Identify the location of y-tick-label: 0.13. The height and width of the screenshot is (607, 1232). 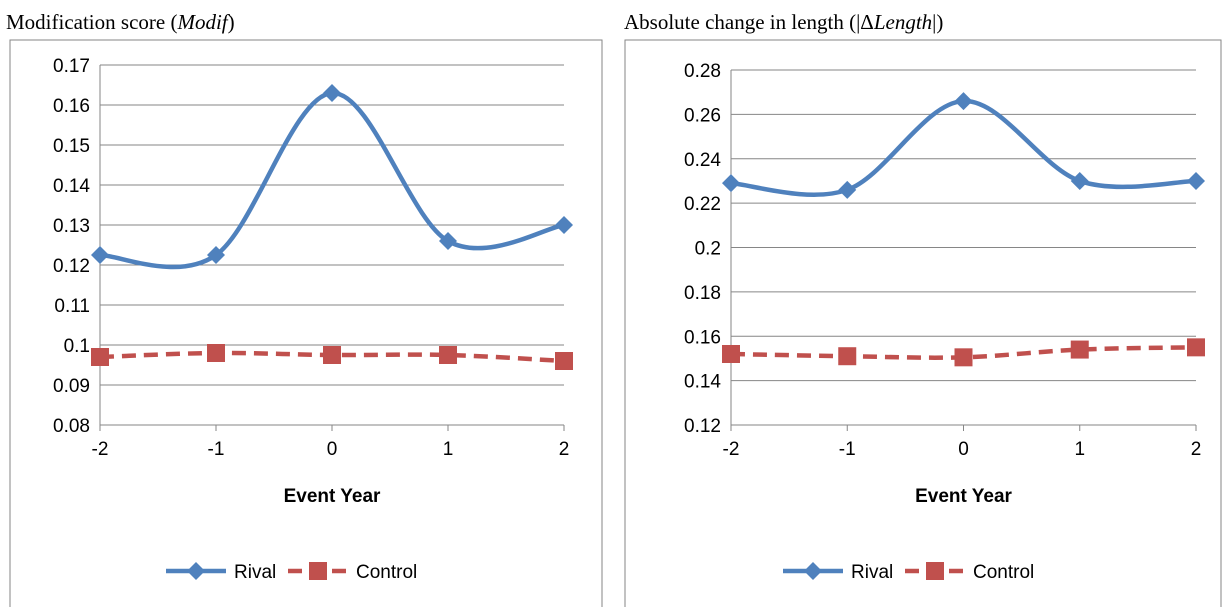
(71, 226).